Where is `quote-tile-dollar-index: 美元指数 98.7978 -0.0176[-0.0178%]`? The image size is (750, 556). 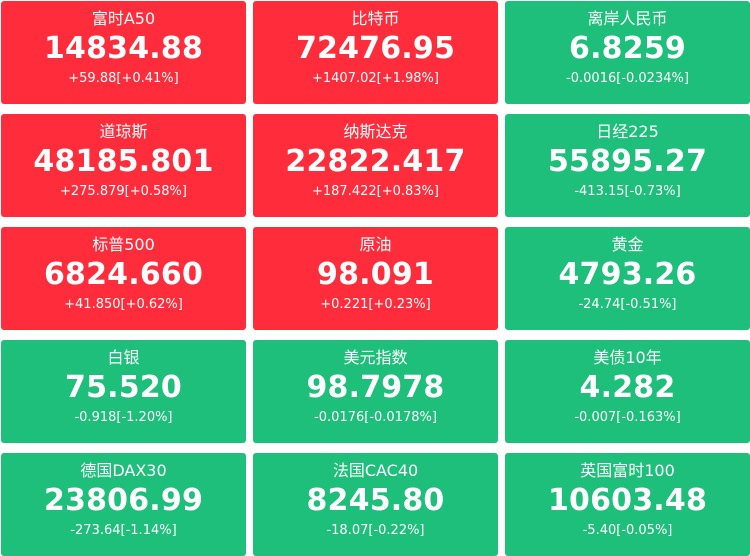
quote-tile-dollar-index: 美元指数 98.7978 -0.0176[-0.0178%] is located at coordinates (375, 391).